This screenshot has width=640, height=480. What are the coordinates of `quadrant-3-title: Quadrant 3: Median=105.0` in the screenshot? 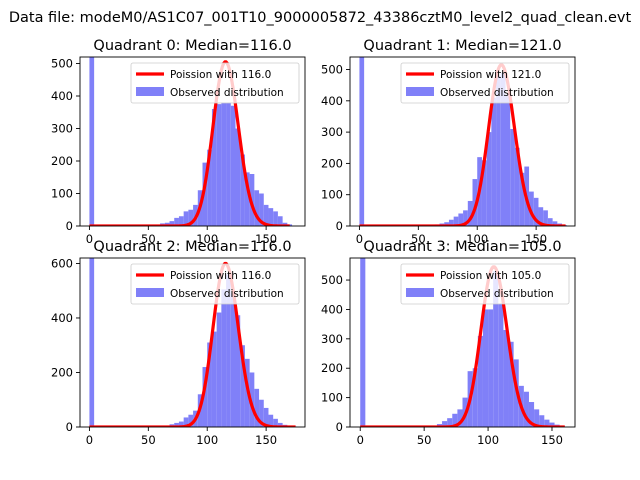 It's located at (462, 247).